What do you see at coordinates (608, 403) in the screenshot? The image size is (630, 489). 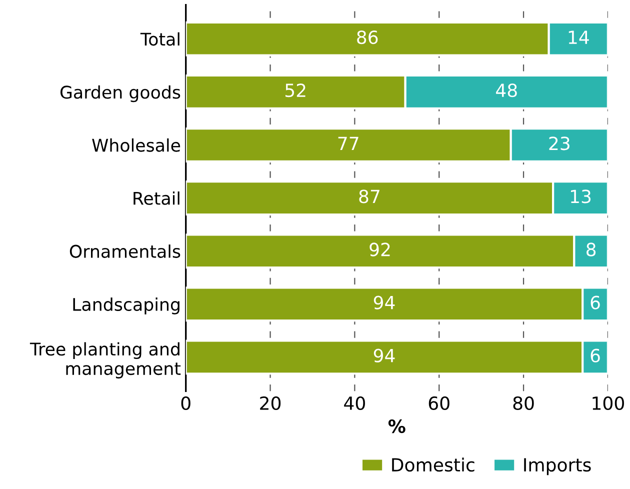 I see `x-tick-label: 100` at bounding box center [608, 403].